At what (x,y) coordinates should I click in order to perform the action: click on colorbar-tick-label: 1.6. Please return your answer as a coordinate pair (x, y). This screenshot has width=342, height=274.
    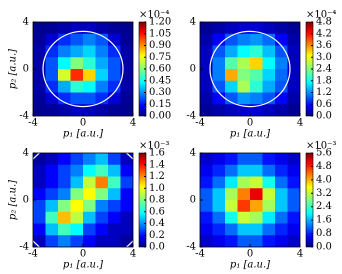
    Looking at the image, I should click on (324, 220).